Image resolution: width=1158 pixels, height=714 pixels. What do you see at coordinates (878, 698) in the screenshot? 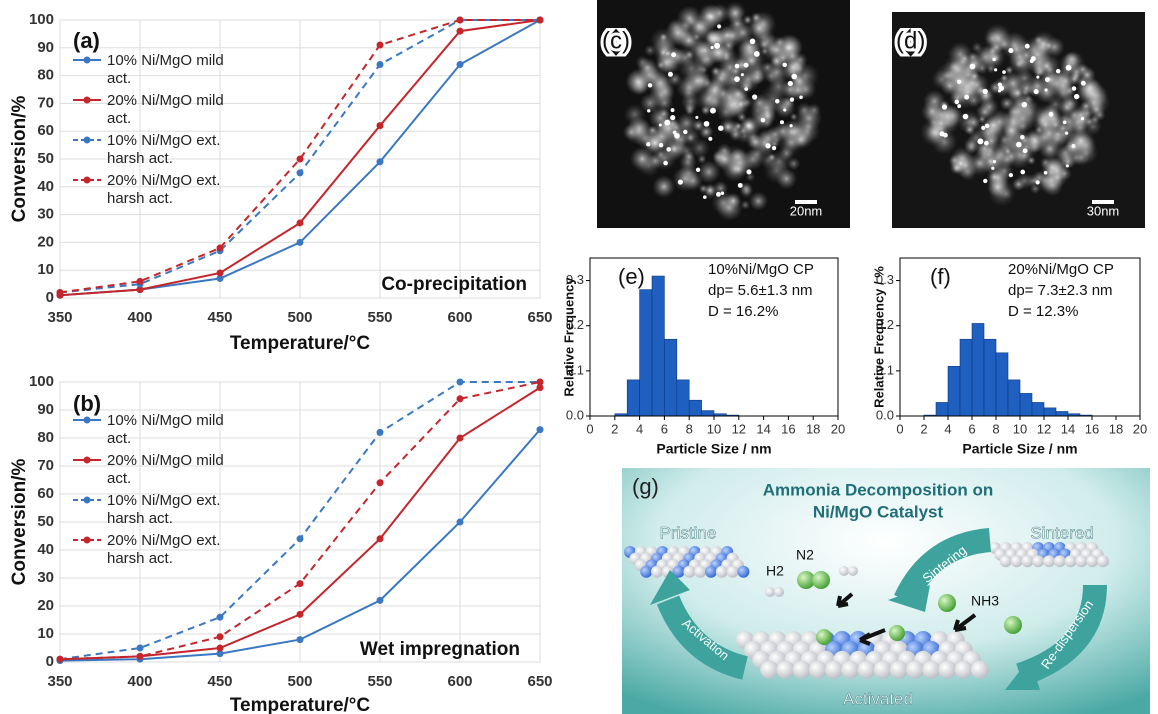
I see `state-label: Activated` at bounding box center [878, 698].